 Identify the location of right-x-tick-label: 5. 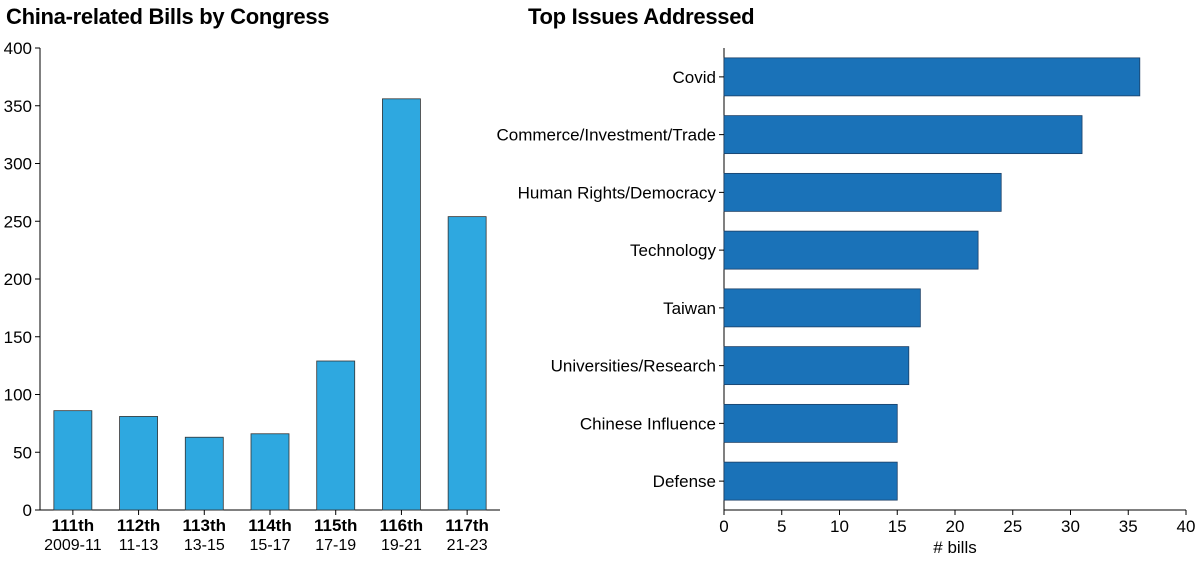
(781, 526).